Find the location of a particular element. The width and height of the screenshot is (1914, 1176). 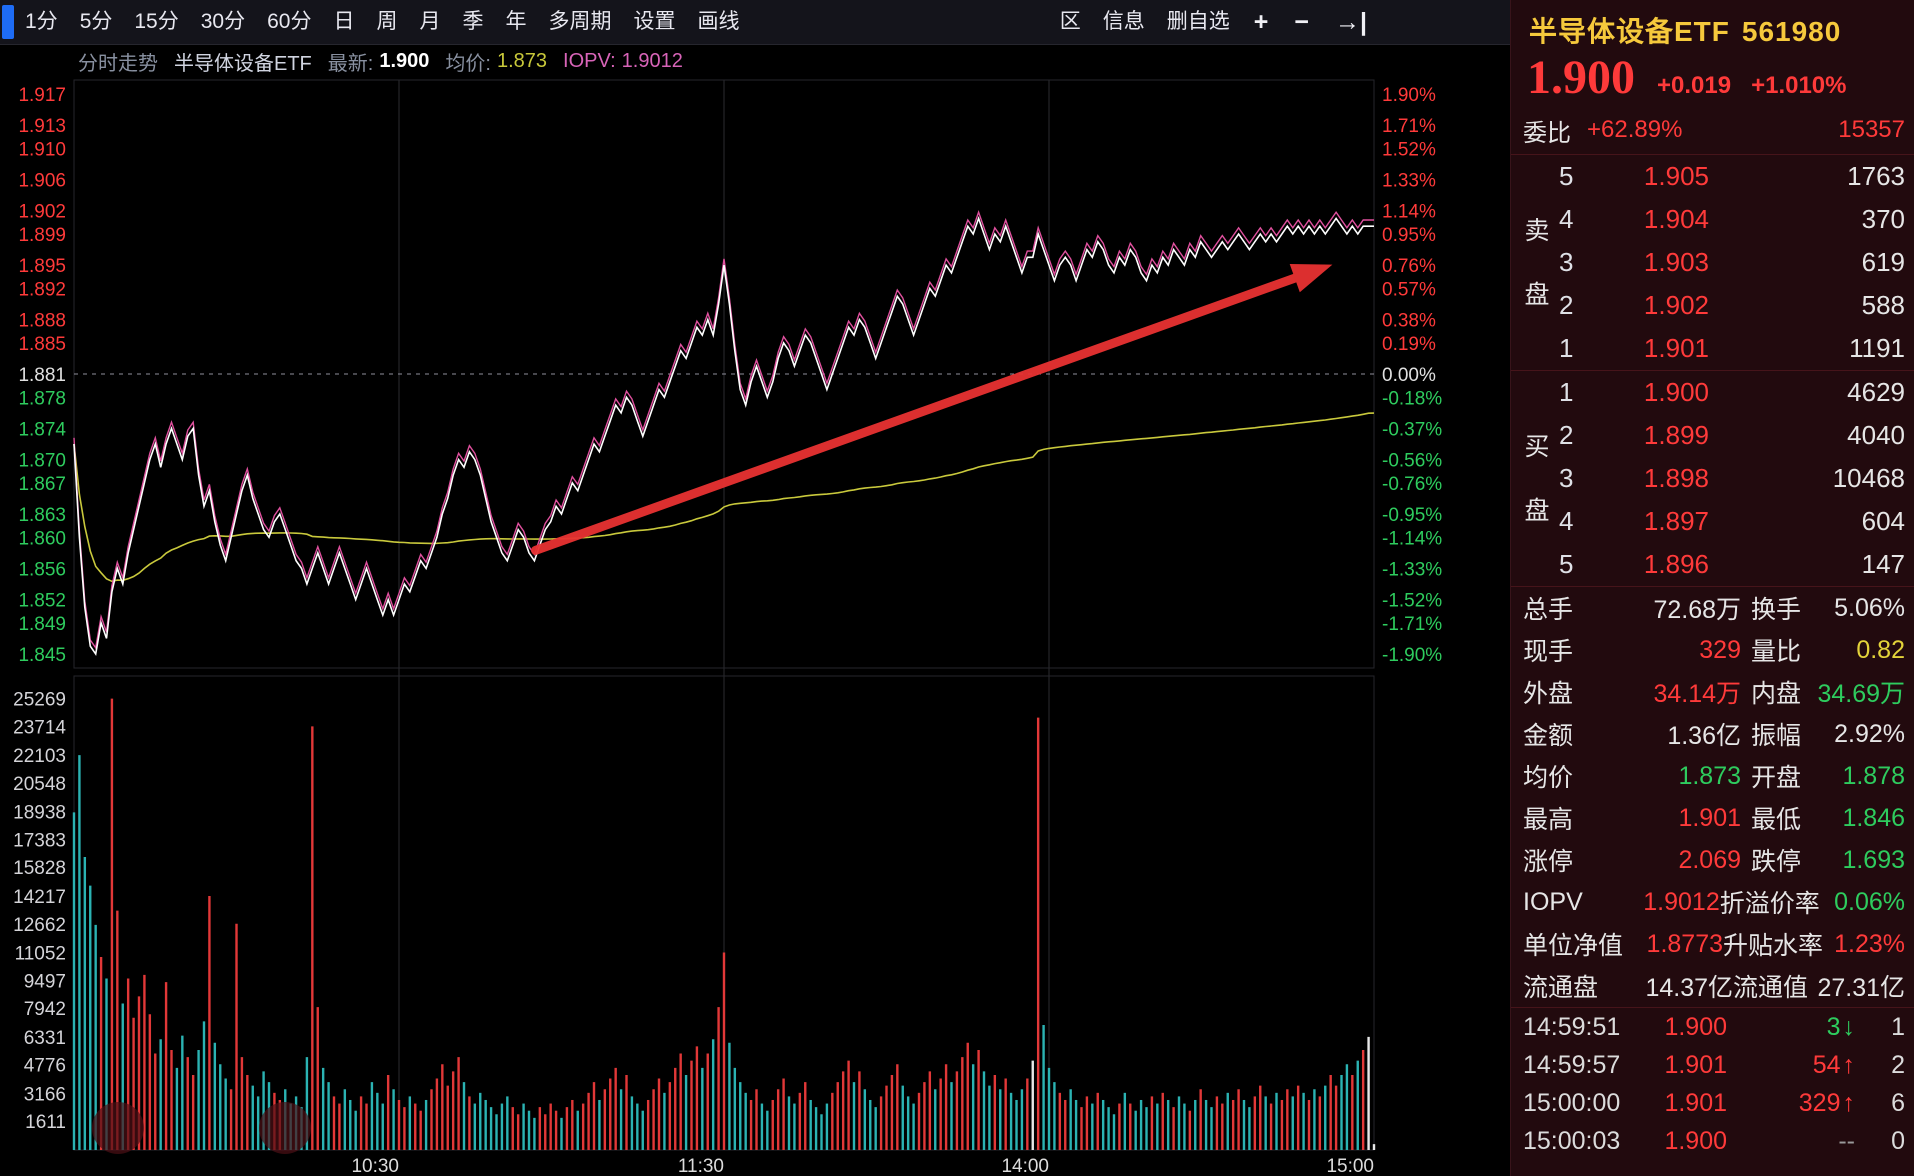

toolbar-button-日: 日 is located at coordinates (344, 21).